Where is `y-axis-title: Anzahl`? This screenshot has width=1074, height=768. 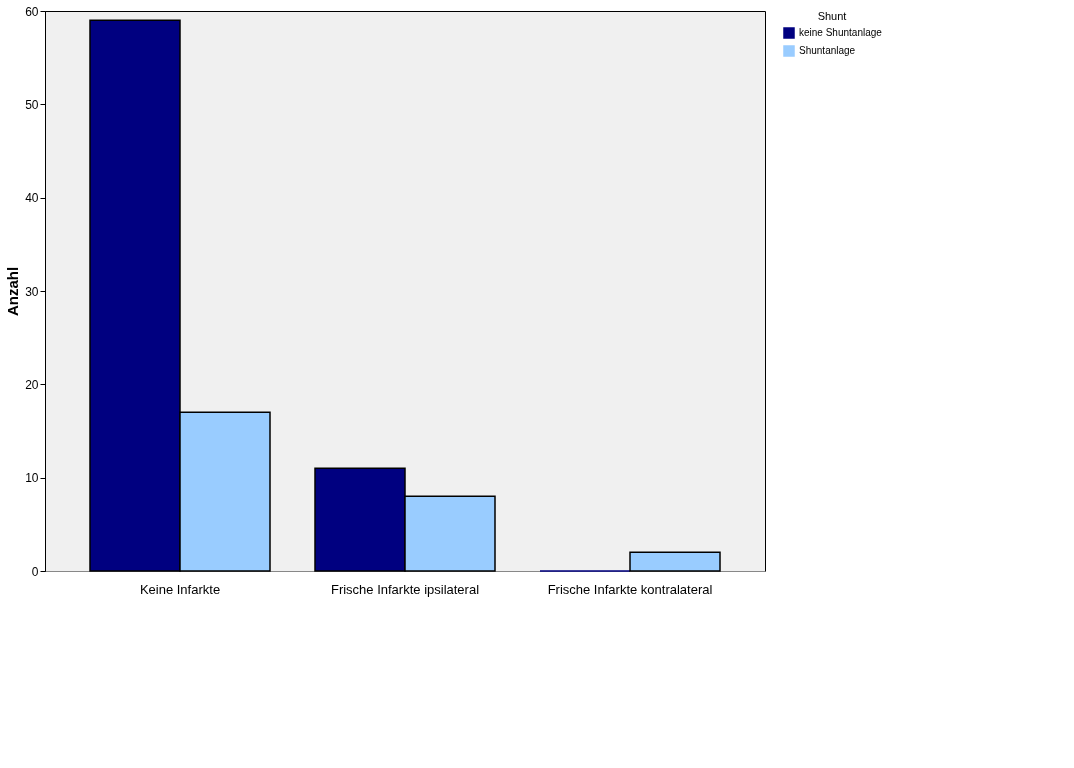
y-axis-title: Anzahl is located at coordinates (13, 291).